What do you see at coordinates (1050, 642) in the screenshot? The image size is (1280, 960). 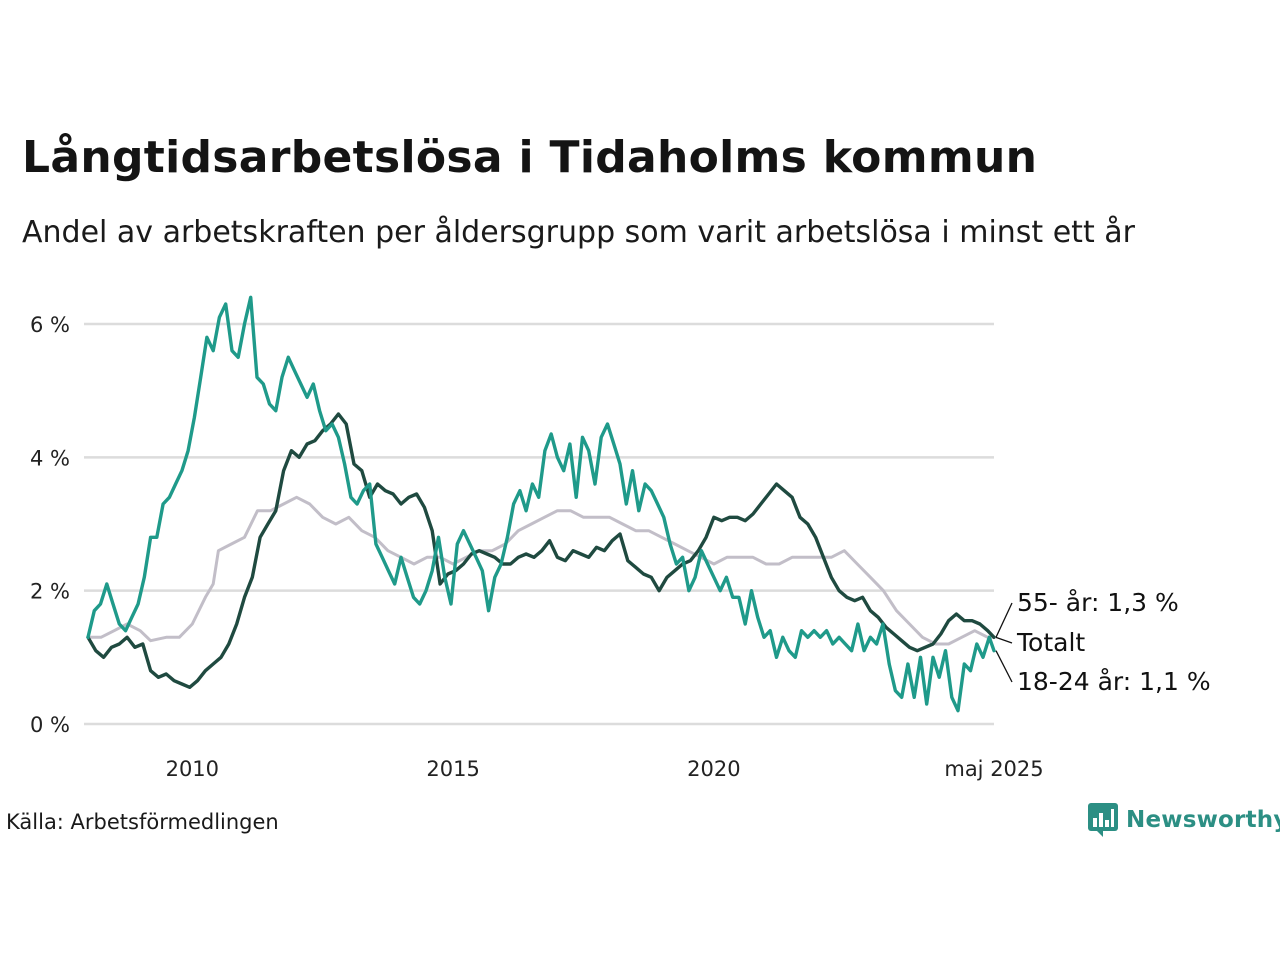 I see `series-end-label: Totalt` at bounding box center [1050, 642].